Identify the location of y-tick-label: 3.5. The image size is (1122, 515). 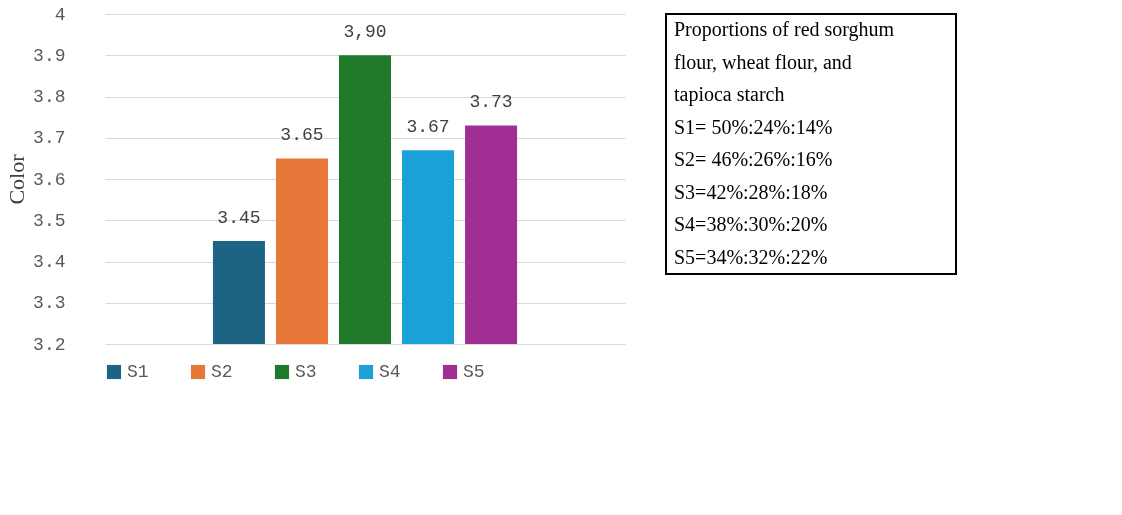
(49, 220).